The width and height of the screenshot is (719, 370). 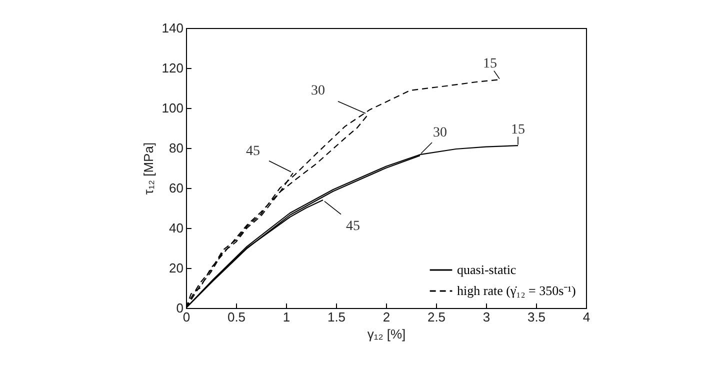 I want to click on x-tick-label: 4, so click(x=586, y=317).